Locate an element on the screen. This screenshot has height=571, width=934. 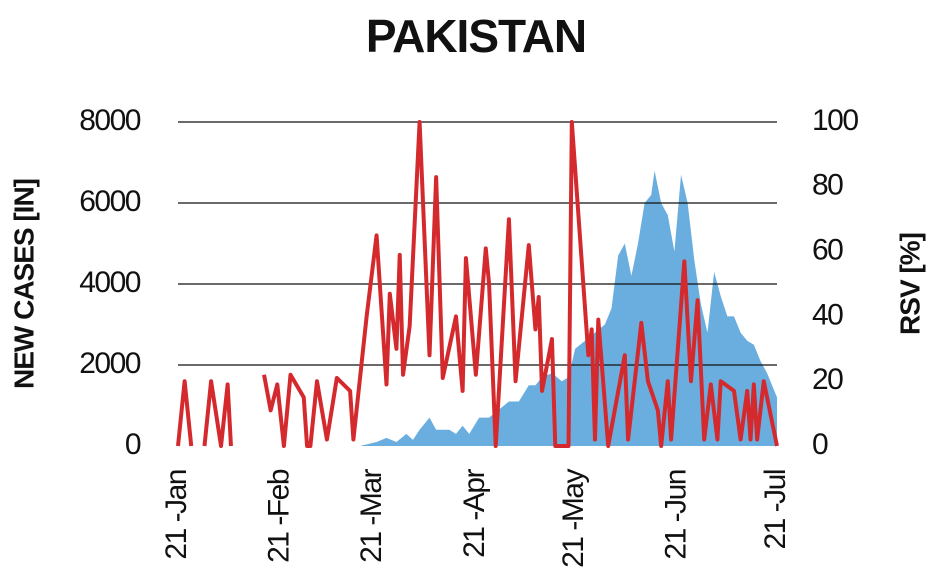
y2-tick-label: 60 is located at coordinates (827, 250).